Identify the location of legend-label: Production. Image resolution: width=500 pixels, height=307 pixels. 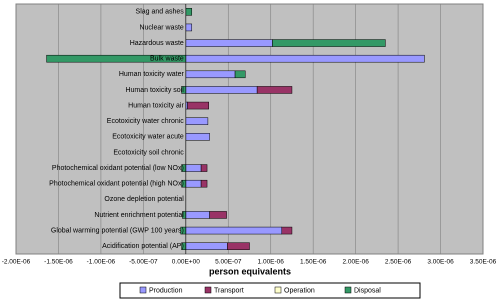
(166, 290).